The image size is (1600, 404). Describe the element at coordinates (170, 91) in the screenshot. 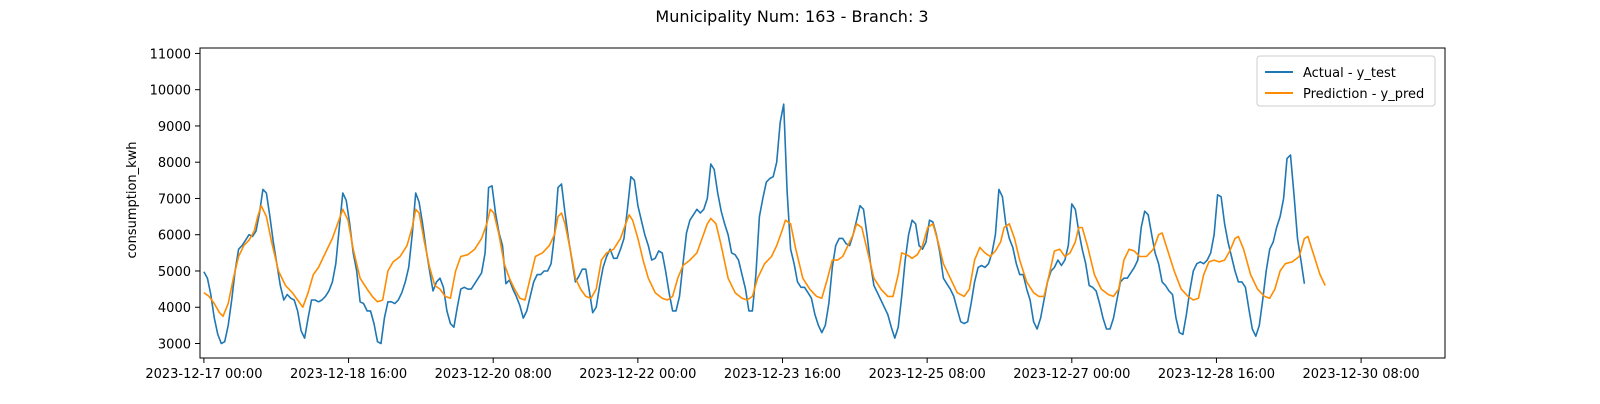

I see `y-tick-label: 10000` at that location.